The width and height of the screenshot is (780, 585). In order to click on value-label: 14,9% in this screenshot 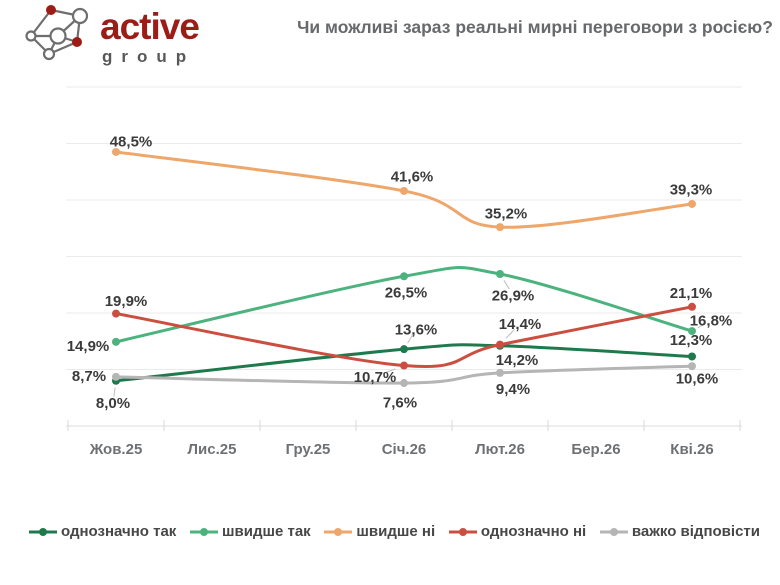, I will do `click(88, 346)`.